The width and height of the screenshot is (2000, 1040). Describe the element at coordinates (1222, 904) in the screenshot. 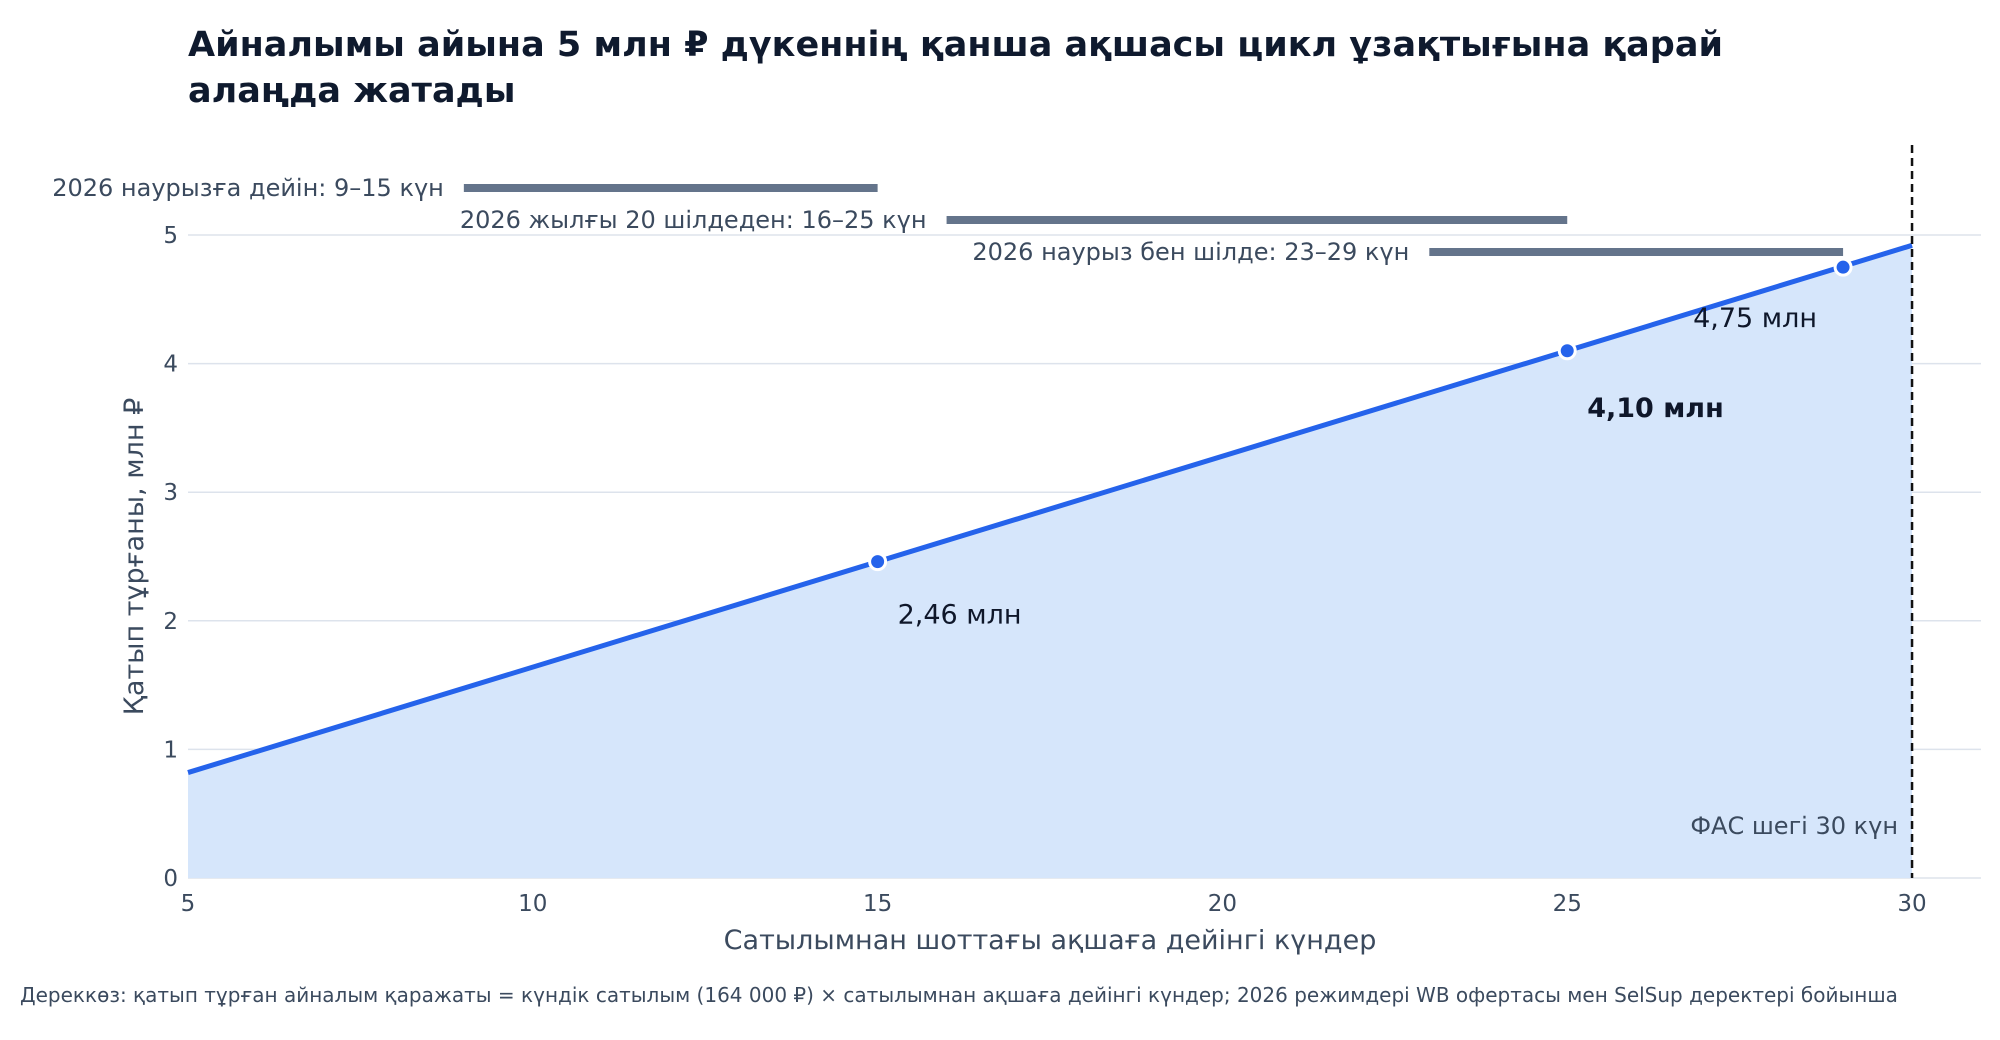

I see `x-tick-label: 20` at that location.